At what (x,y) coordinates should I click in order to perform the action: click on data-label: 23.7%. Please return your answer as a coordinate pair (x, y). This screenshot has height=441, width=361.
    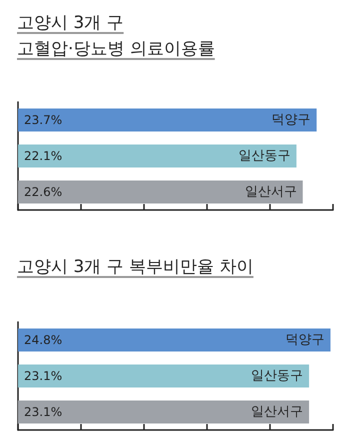
    Looking at the image, I should click on (43, 120).